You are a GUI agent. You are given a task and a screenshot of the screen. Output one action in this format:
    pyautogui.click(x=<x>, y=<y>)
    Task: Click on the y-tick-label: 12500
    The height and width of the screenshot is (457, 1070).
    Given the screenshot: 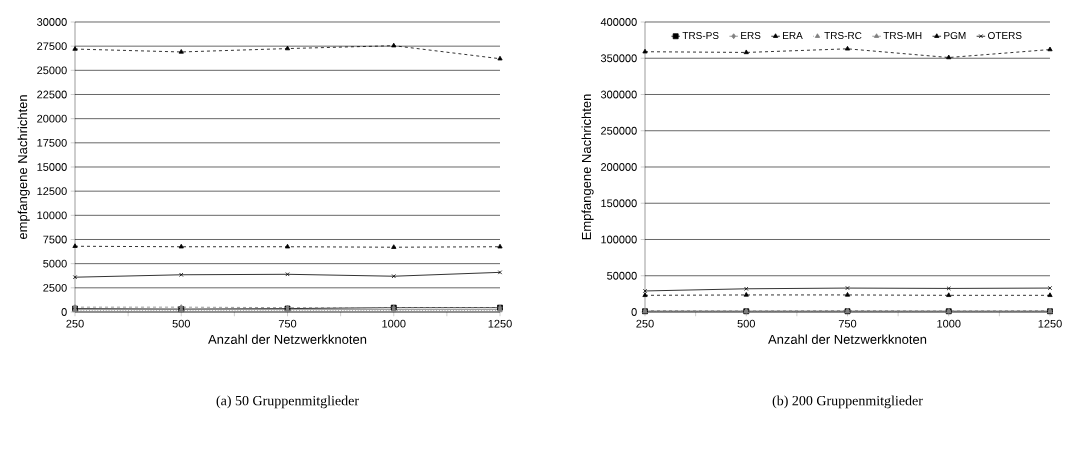 What is the action you would take?
    pyautogui.click(x=52, y=191)
    